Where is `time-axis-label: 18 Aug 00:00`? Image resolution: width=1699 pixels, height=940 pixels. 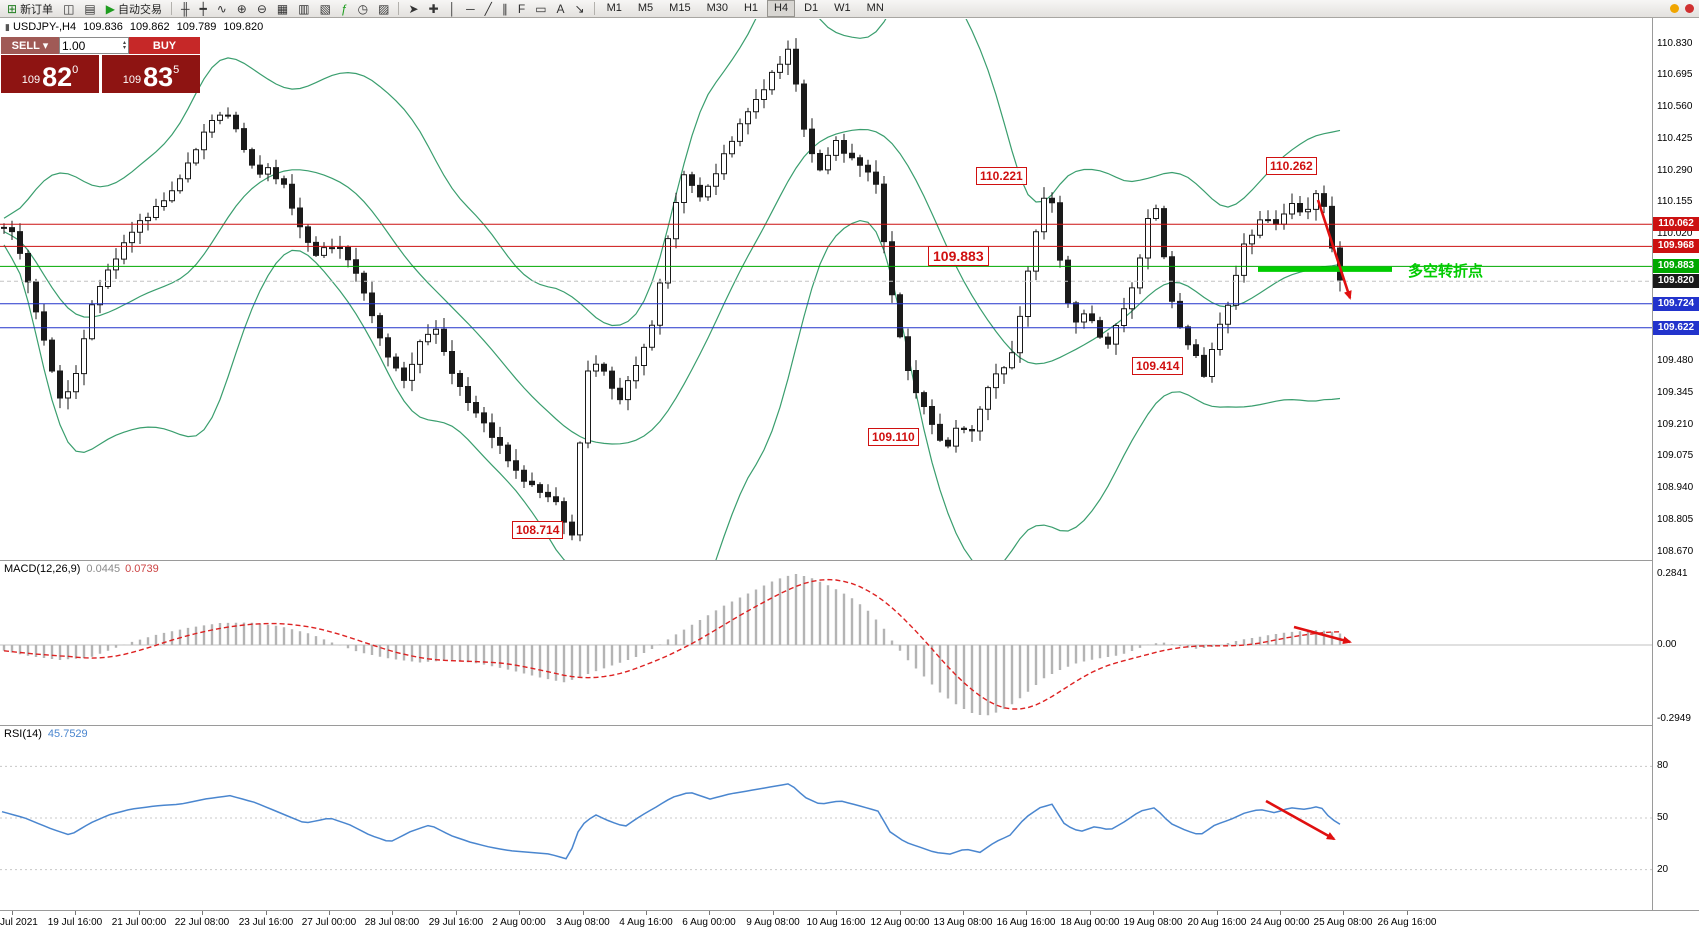 time-axis-label: 18 Aug 00:00 is located at coordinates (1090, 922).